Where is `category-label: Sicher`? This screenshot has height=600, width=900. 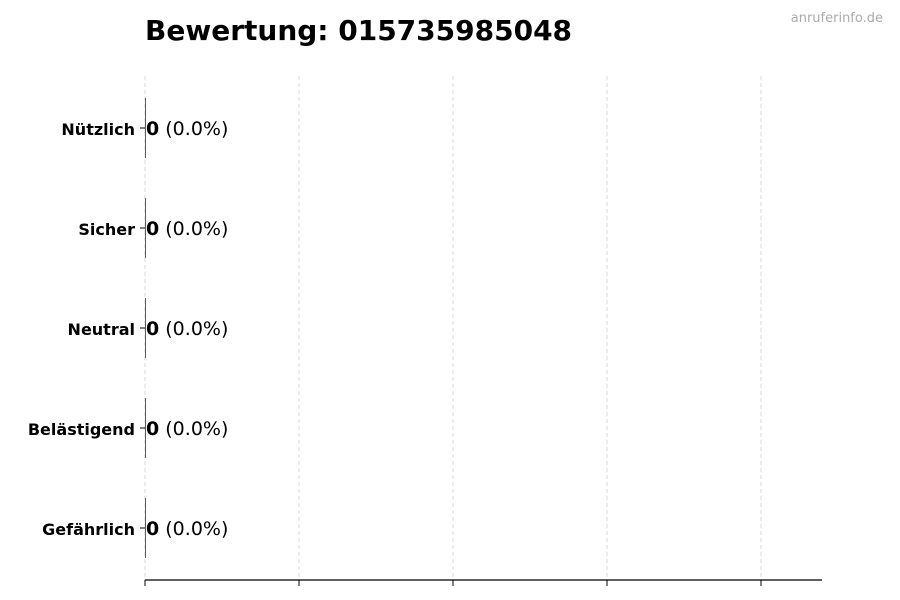 category-label: Sicher is located at coordinates (106, 229).